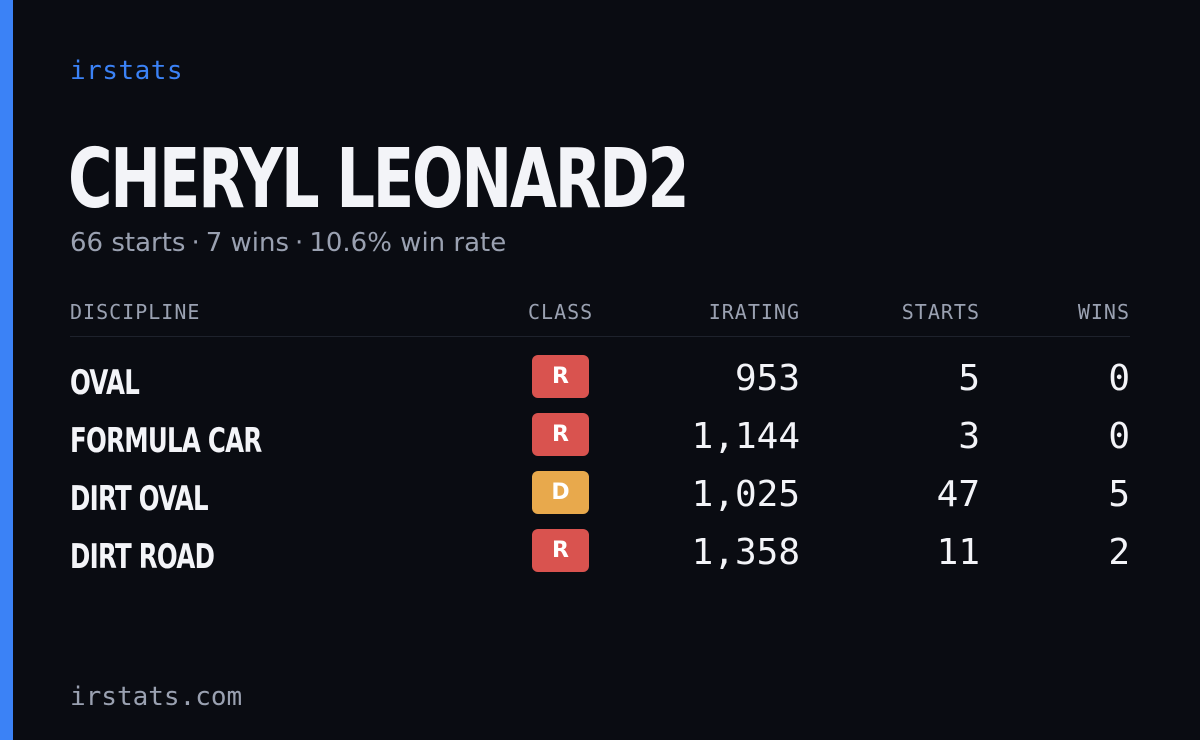  What do you see at coordinates (600, 558) in the screenshot?
I see `table-row: DIRT ROAD R 1,358 11 2` at bounding box center [600, 558].